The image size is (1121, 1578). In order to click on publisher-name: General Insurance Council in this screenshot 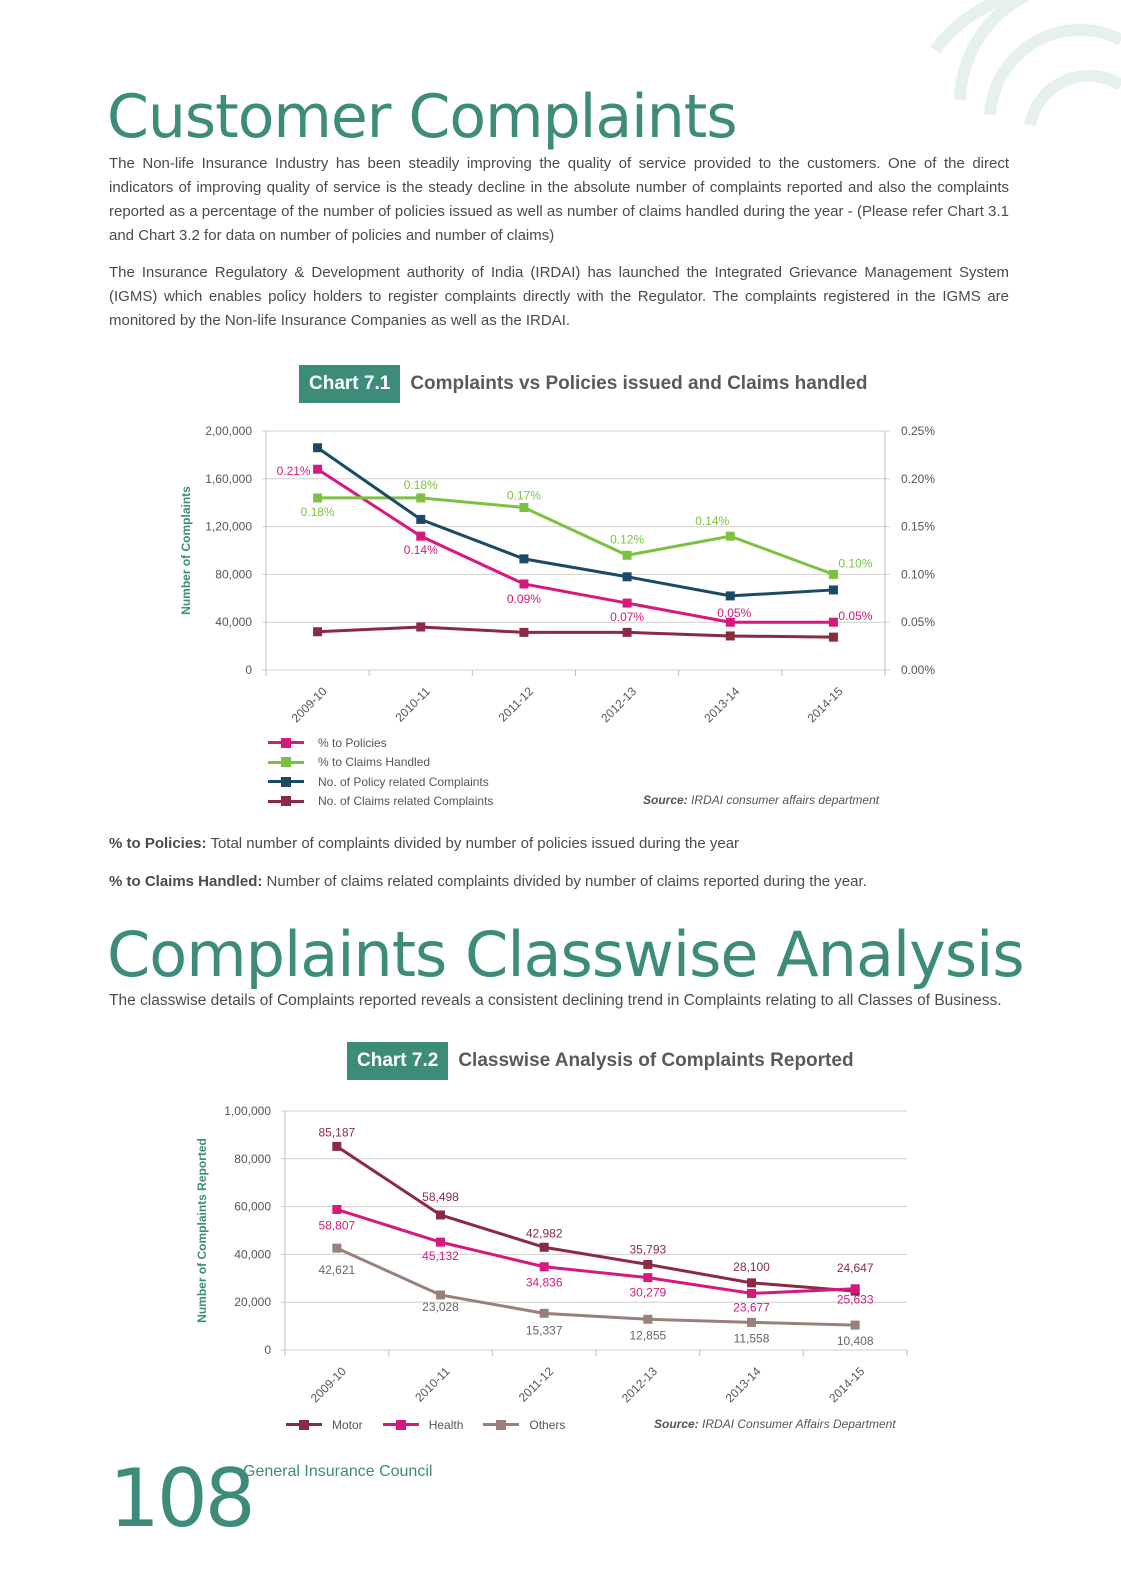, I will do `click(338, 1471)`.